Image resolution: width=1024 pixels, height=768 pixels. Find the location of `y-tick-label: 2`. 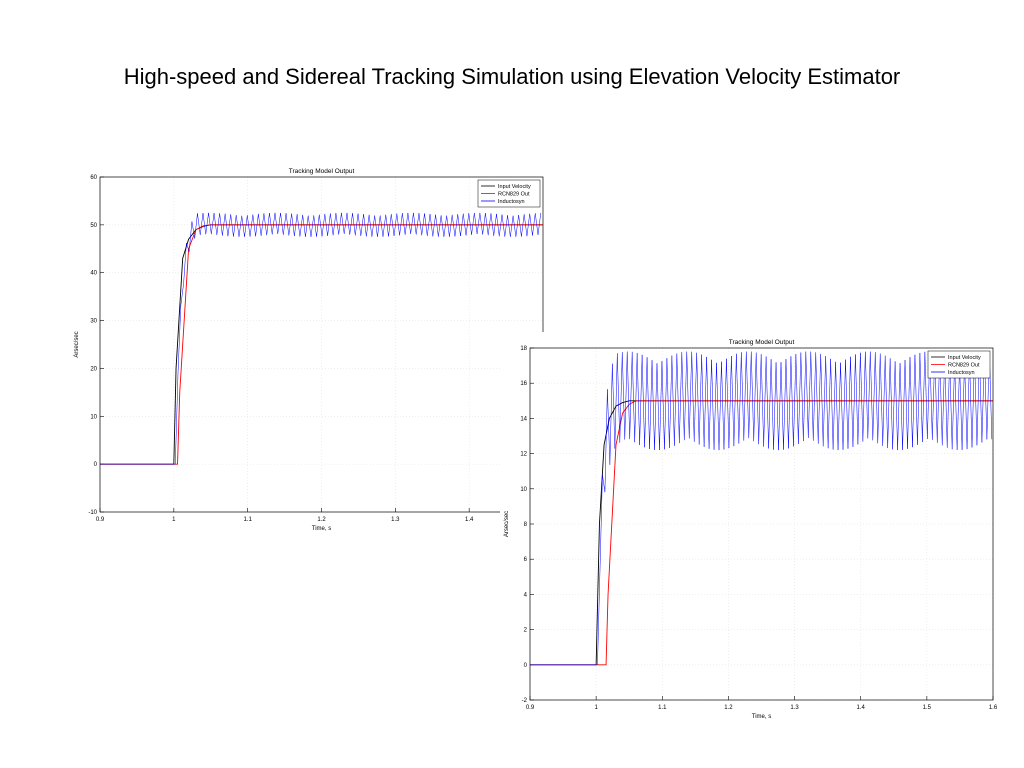

y-tick-label: 2 is located at coordinates (526, 631).